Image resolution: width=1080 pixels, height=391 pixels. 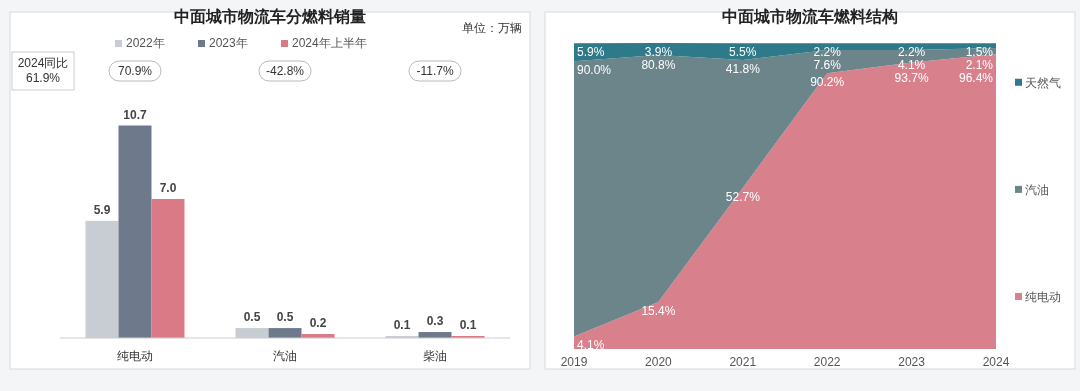 What do you see at coordinates (285, 71) in the screenshot?
I see `text: -42.8%` at bounding box center [285, 71].